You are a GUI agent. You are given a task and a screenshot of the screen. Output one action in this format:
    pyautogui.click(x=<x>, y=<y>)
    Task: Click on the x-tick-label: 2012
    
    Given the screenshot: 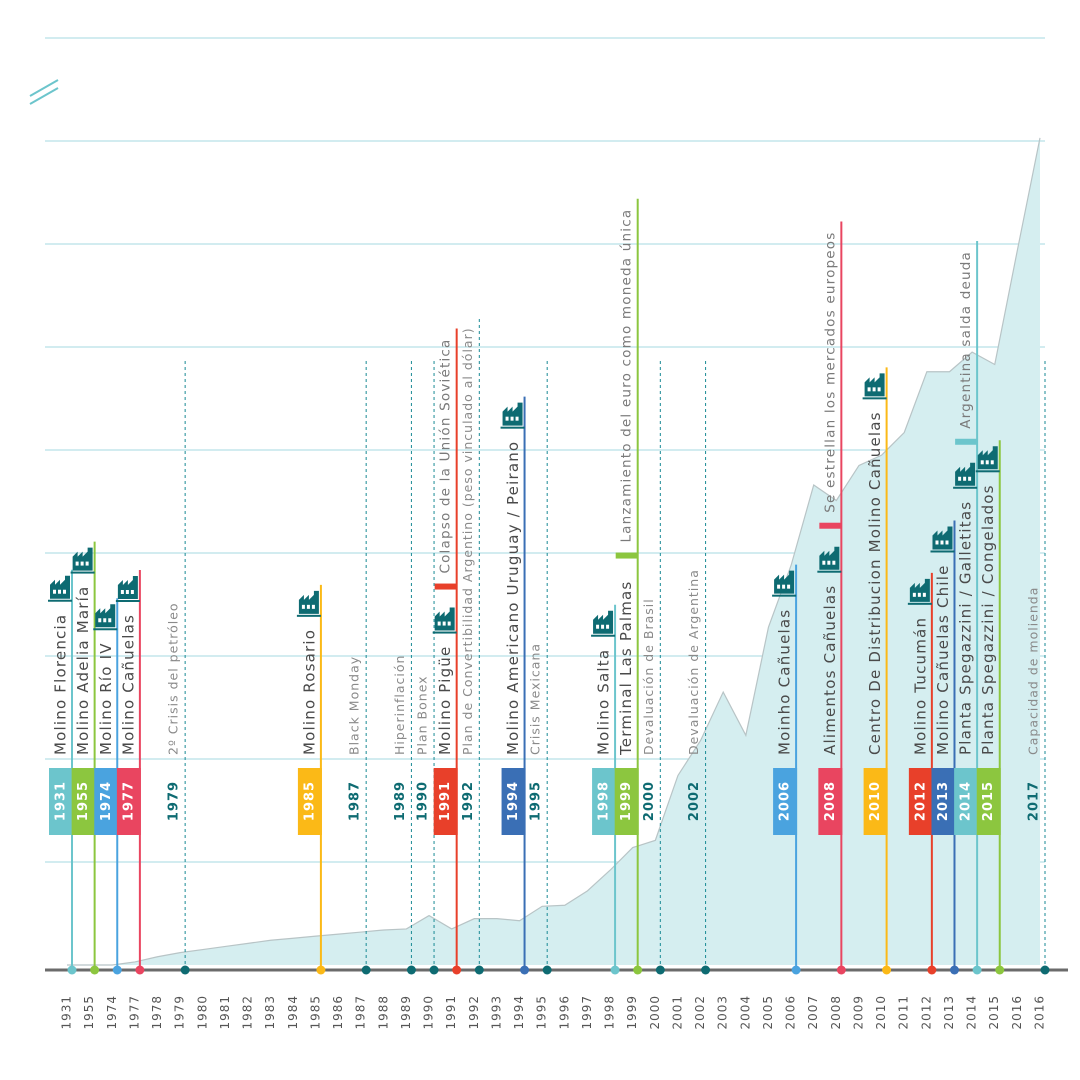 What is the action you would take?
    pyautogui.click(x=926, y=1012)
    